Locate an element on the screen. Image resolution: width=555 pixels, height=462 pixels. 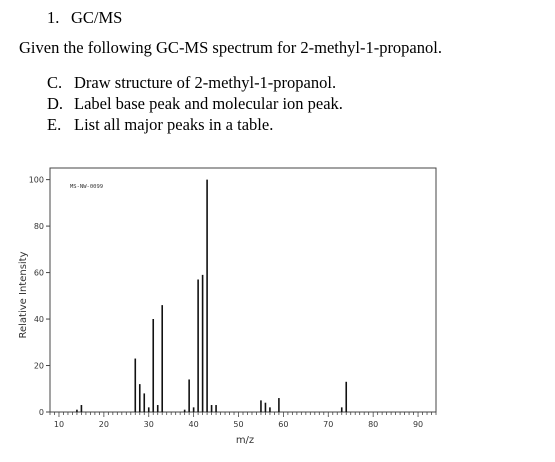
task-letter: E. is located at coordinates (54, 124).